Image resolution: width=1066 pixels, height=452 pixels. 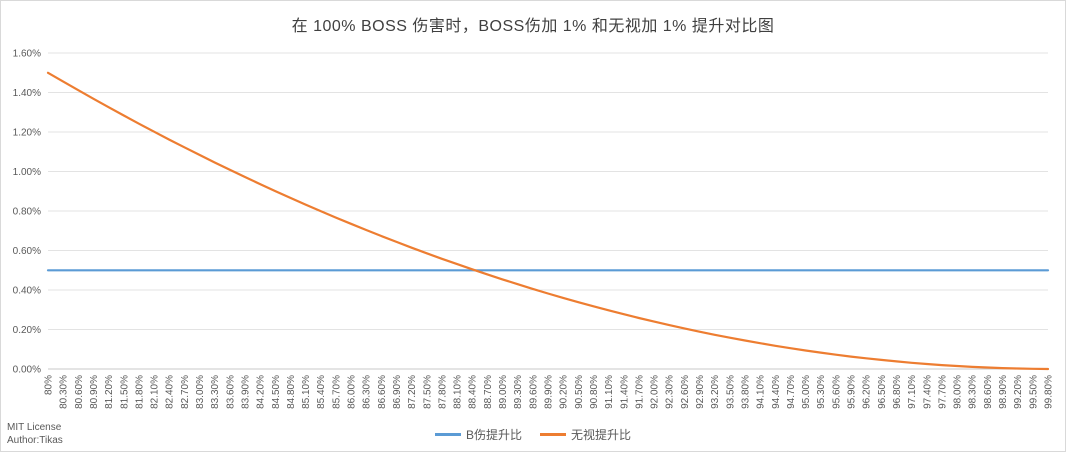 What do you see at coordinates (352, 392) in the screenshot?
I see `x-axis-label: 86.00%` at bounding box center [352, 392].